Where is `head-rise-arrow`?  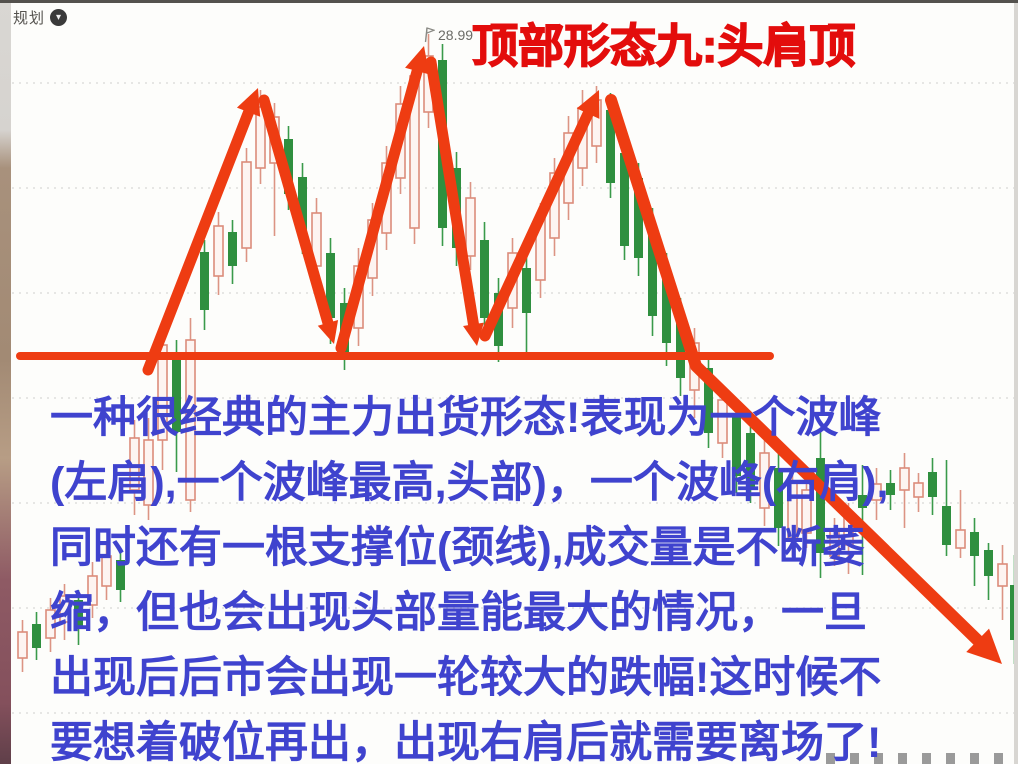
head-rise-arrow is located at coordinates (380, 204).